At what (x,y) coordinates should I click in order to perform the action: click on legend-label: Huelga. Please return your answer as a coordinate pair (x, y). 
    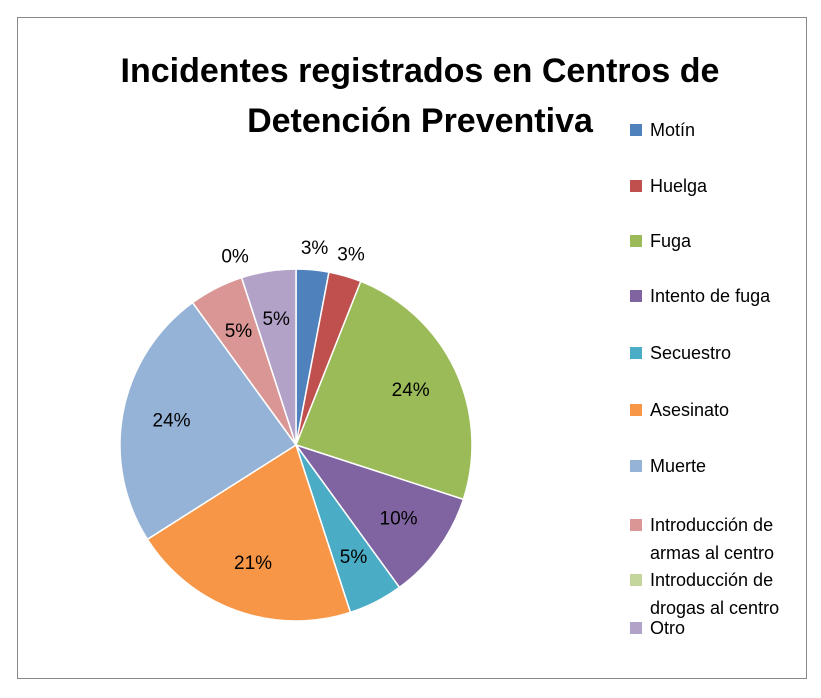
    Looking at the image, I should click on (679, 186).